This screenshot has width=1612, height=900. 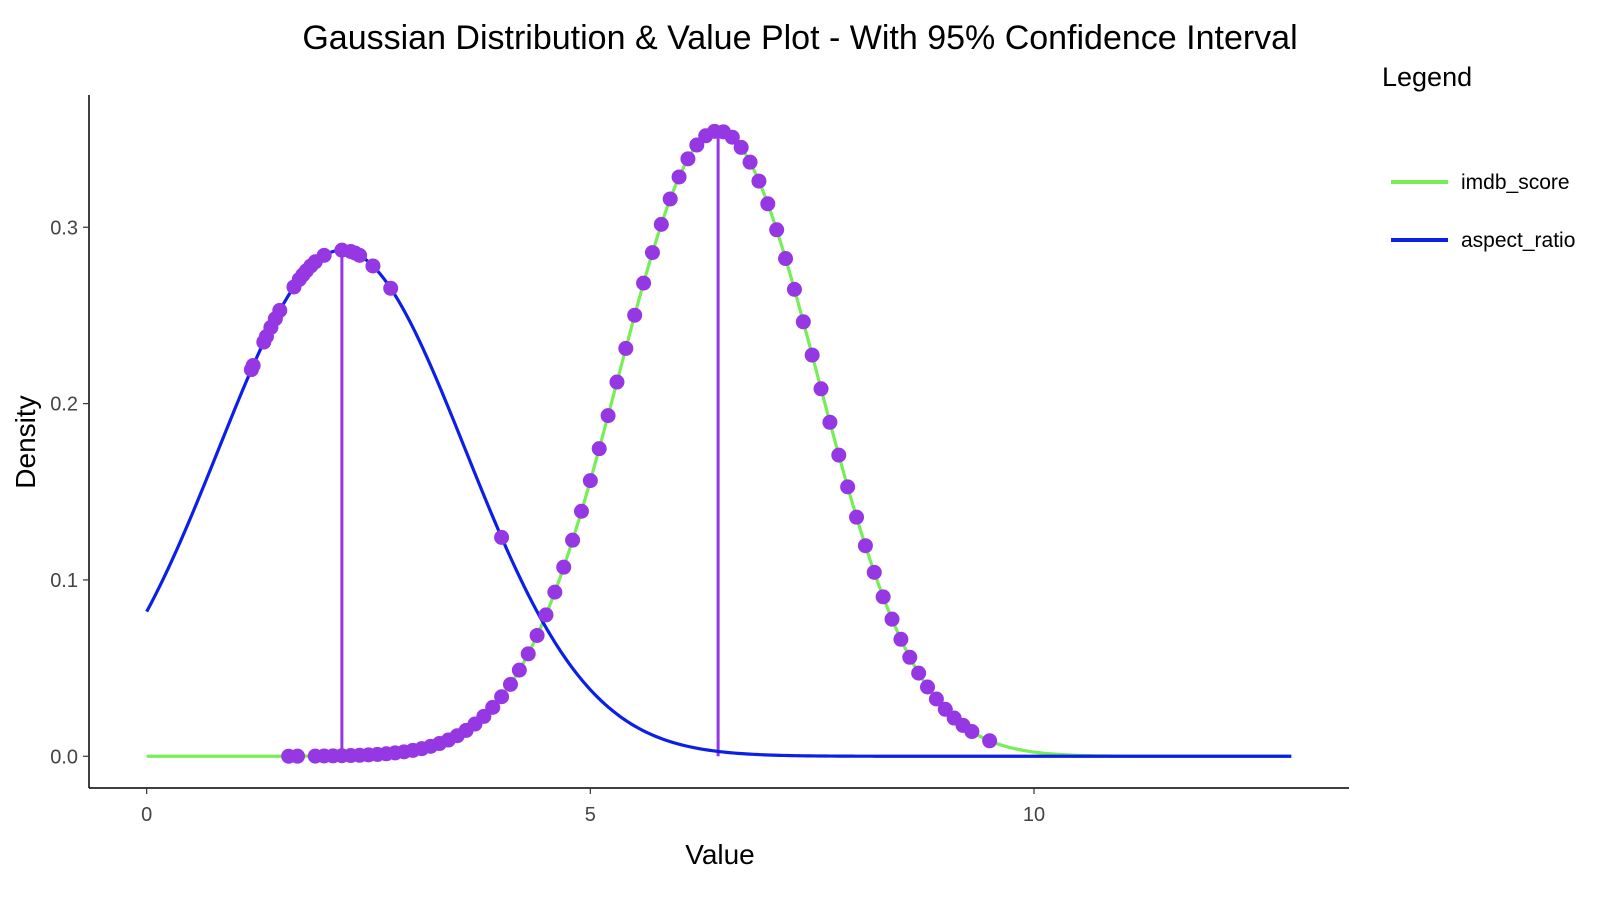 What do you see at coordinates (1518, 240) in the screenshot?
I see `legend-label-aspect-ratio: aspect_ratio` at bounding box center [1518, 240].